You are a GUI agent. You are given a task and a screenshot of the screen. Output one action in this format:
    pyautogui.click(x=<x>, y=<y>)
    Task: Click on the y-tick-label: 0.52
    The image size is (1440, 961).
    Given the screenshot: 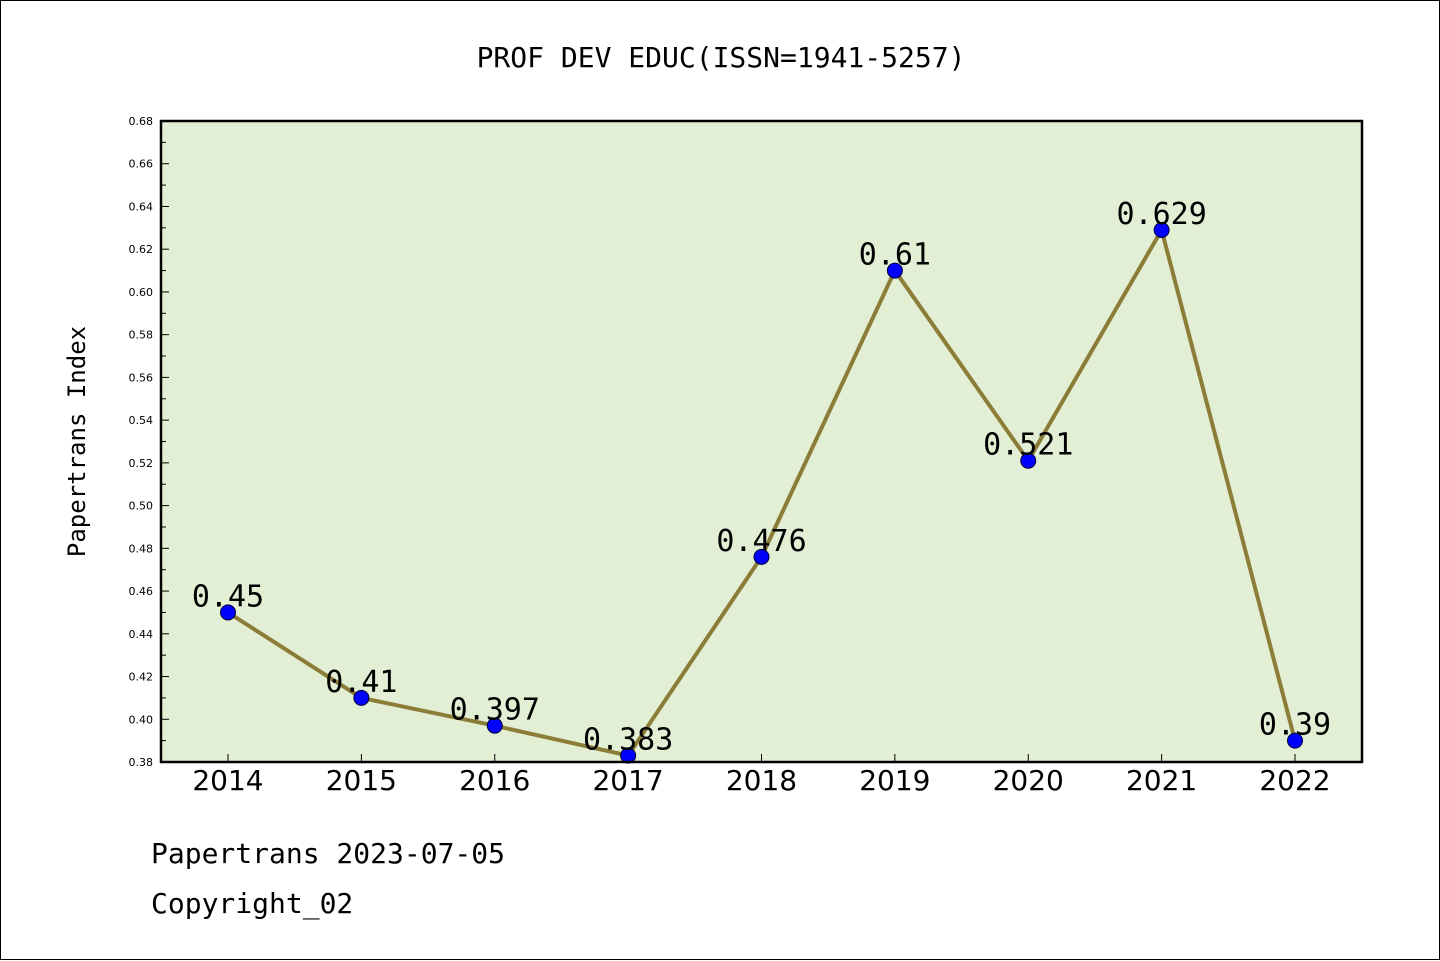 What is the action you would take?
    pyautogui.click(x=141, y=463)
    